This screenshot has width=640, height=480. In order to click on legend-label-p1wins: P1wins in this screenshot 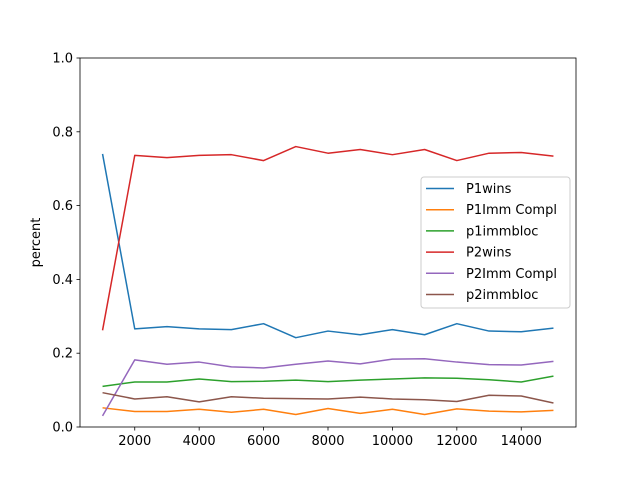, I will do `click(489, 189)`.